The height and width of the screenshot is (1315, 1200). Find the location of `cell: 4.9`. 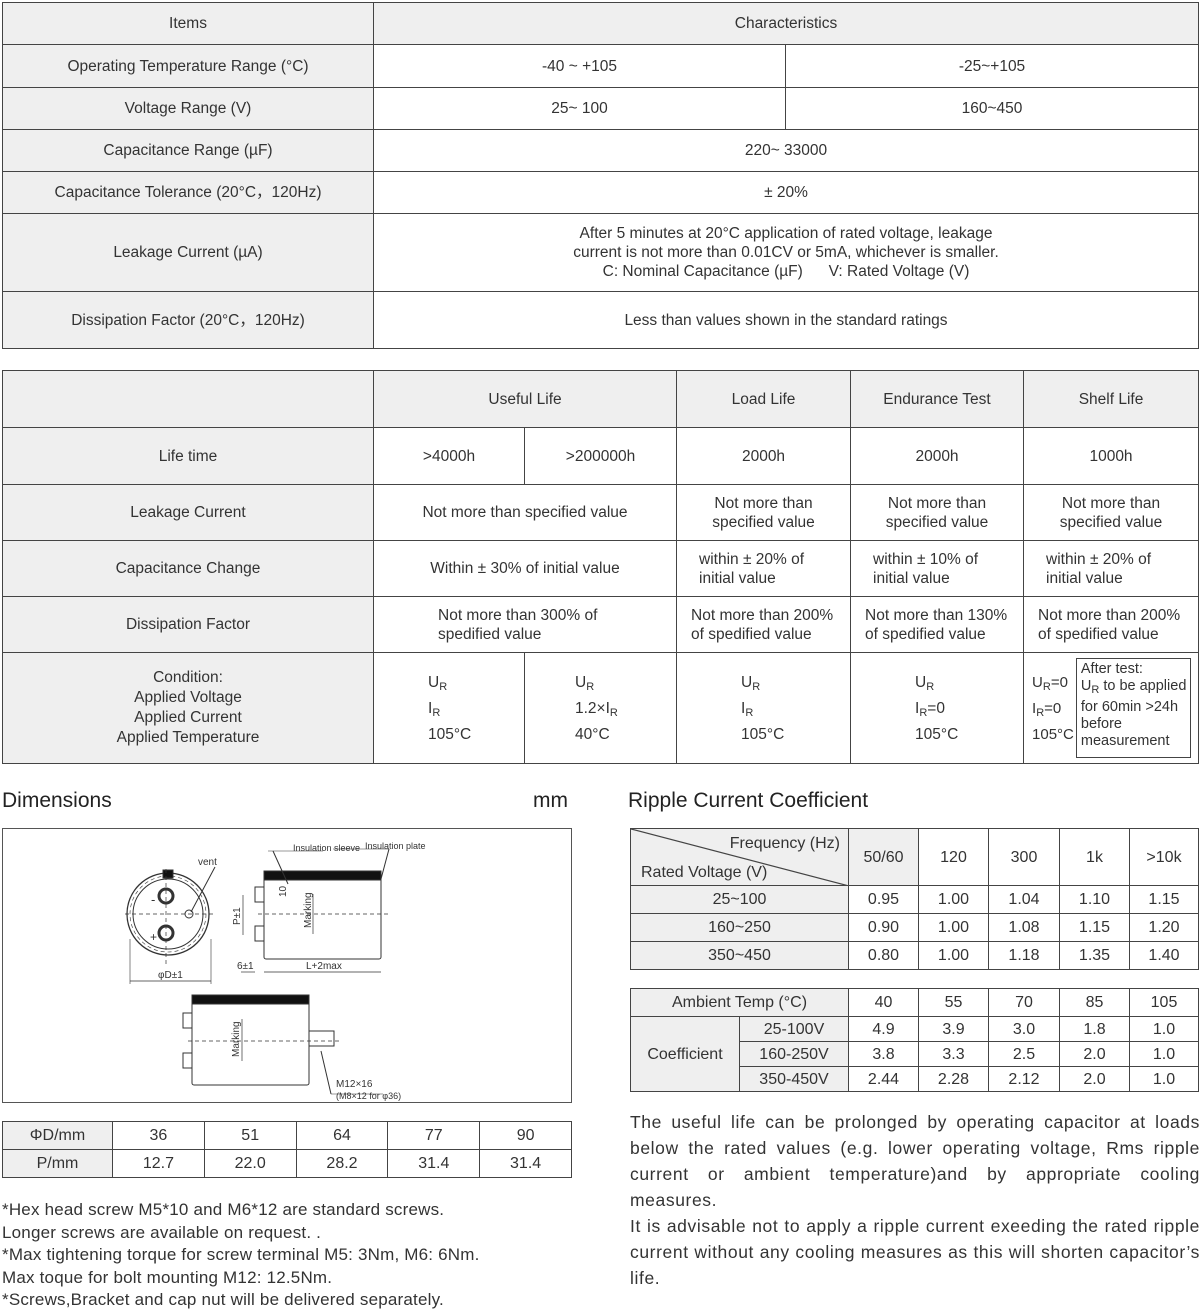

cell: 4.9 is located at coordinates (883, 1029).